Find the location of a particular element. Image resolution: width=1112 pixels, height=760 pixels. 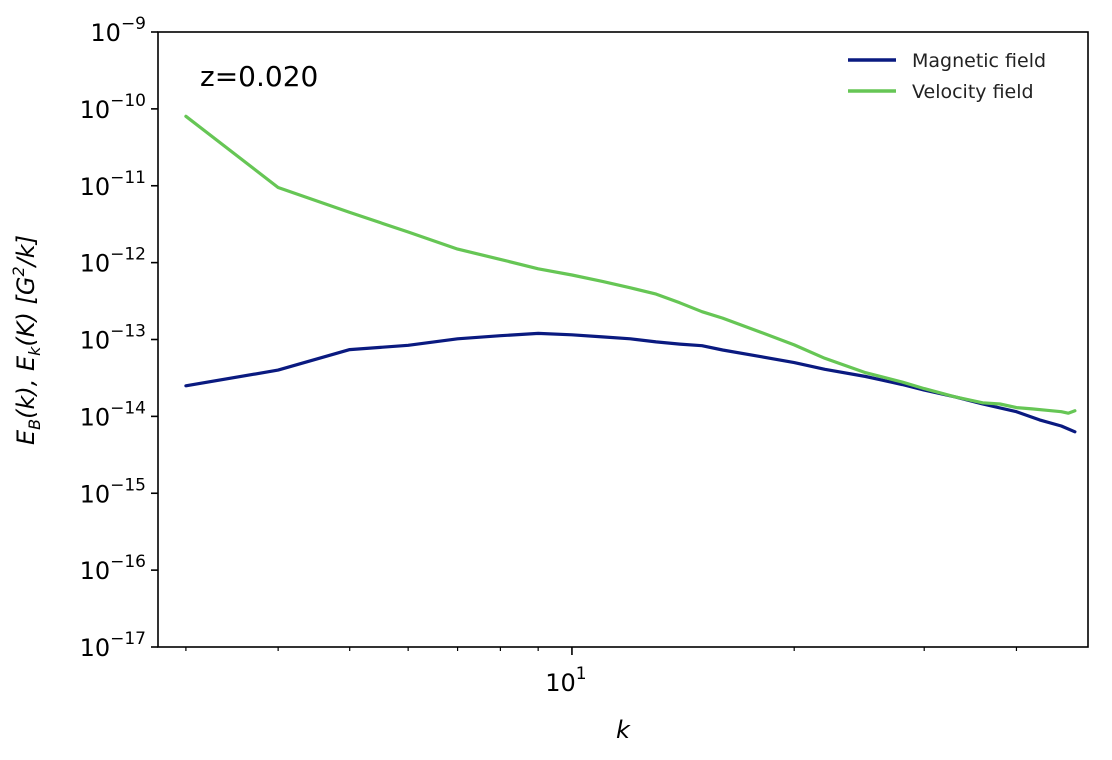

legend-label-magnetic: Magnetic field is located at coordinates (979, 61).